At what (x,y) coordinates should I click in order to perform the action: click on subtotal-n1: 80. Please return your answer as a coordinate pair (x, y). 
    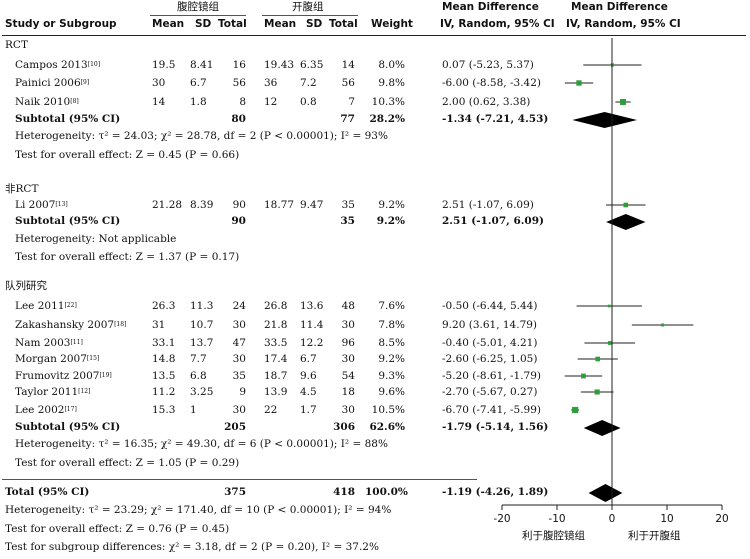
    Looking at the image, I should click on (238, 119).